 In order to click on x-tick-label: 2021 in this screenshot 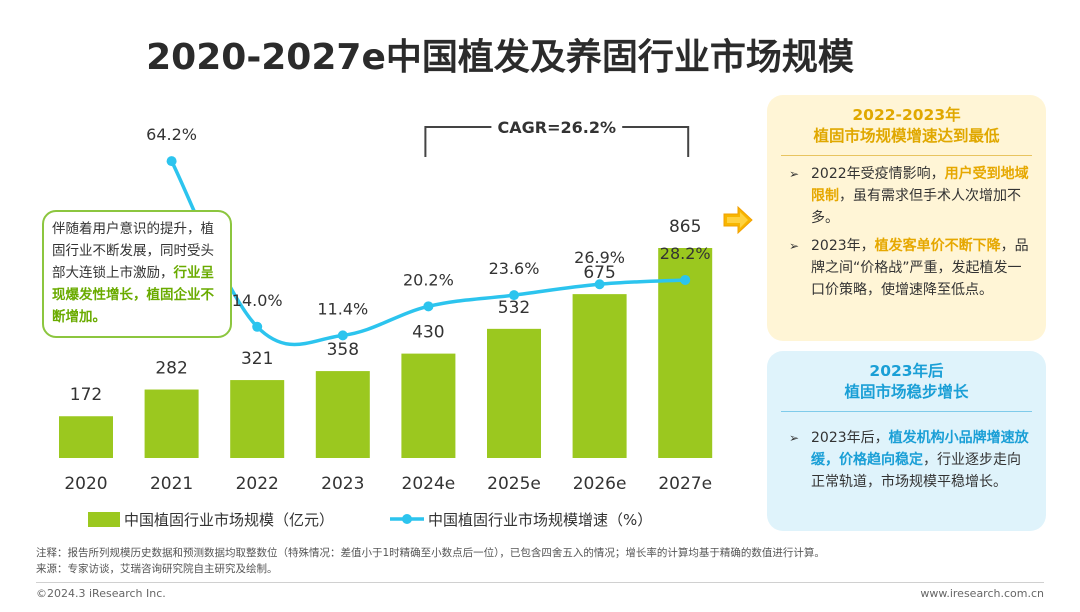, I will do `click(171, 484)`.